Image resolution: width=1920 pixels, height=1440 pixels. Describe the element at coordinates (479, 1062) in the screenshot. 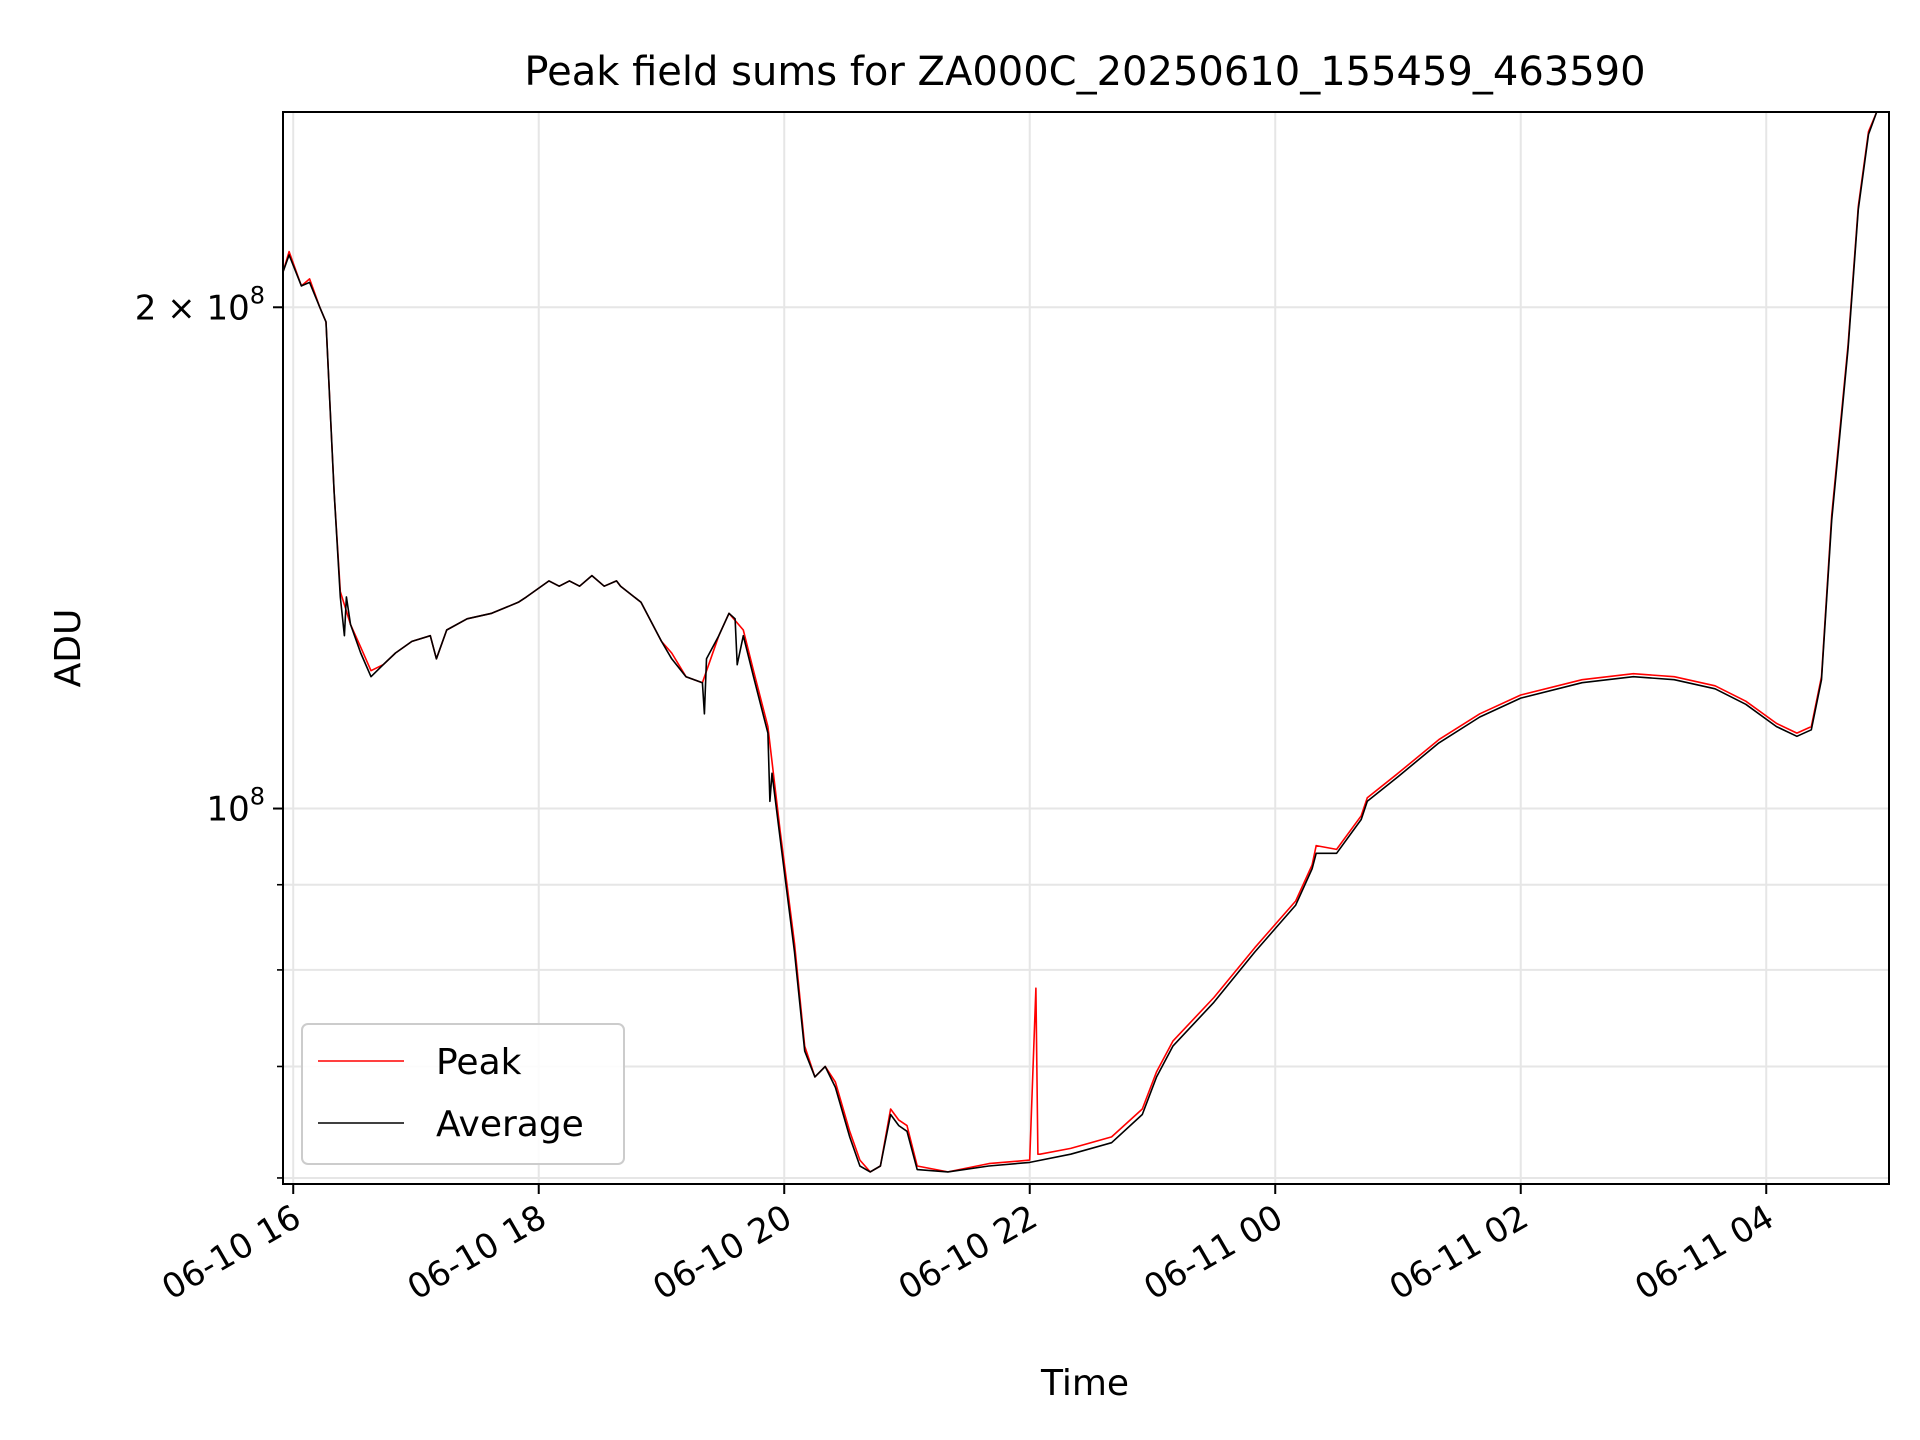

I see `legend-peak-label: Peak` at that location.